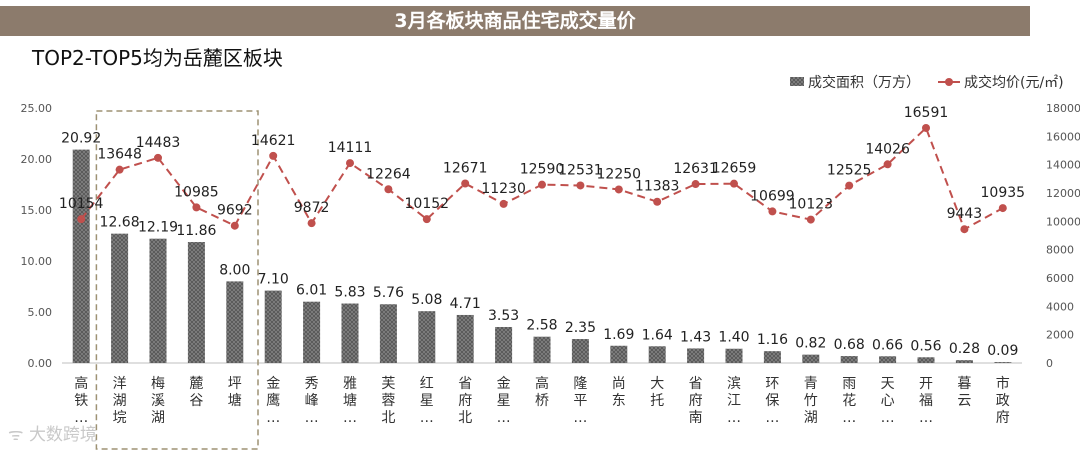  What do you see at coordinates (797, 81) in the screenshot?
I see `legend-bar-swatch` at bounding box center [797, 81].